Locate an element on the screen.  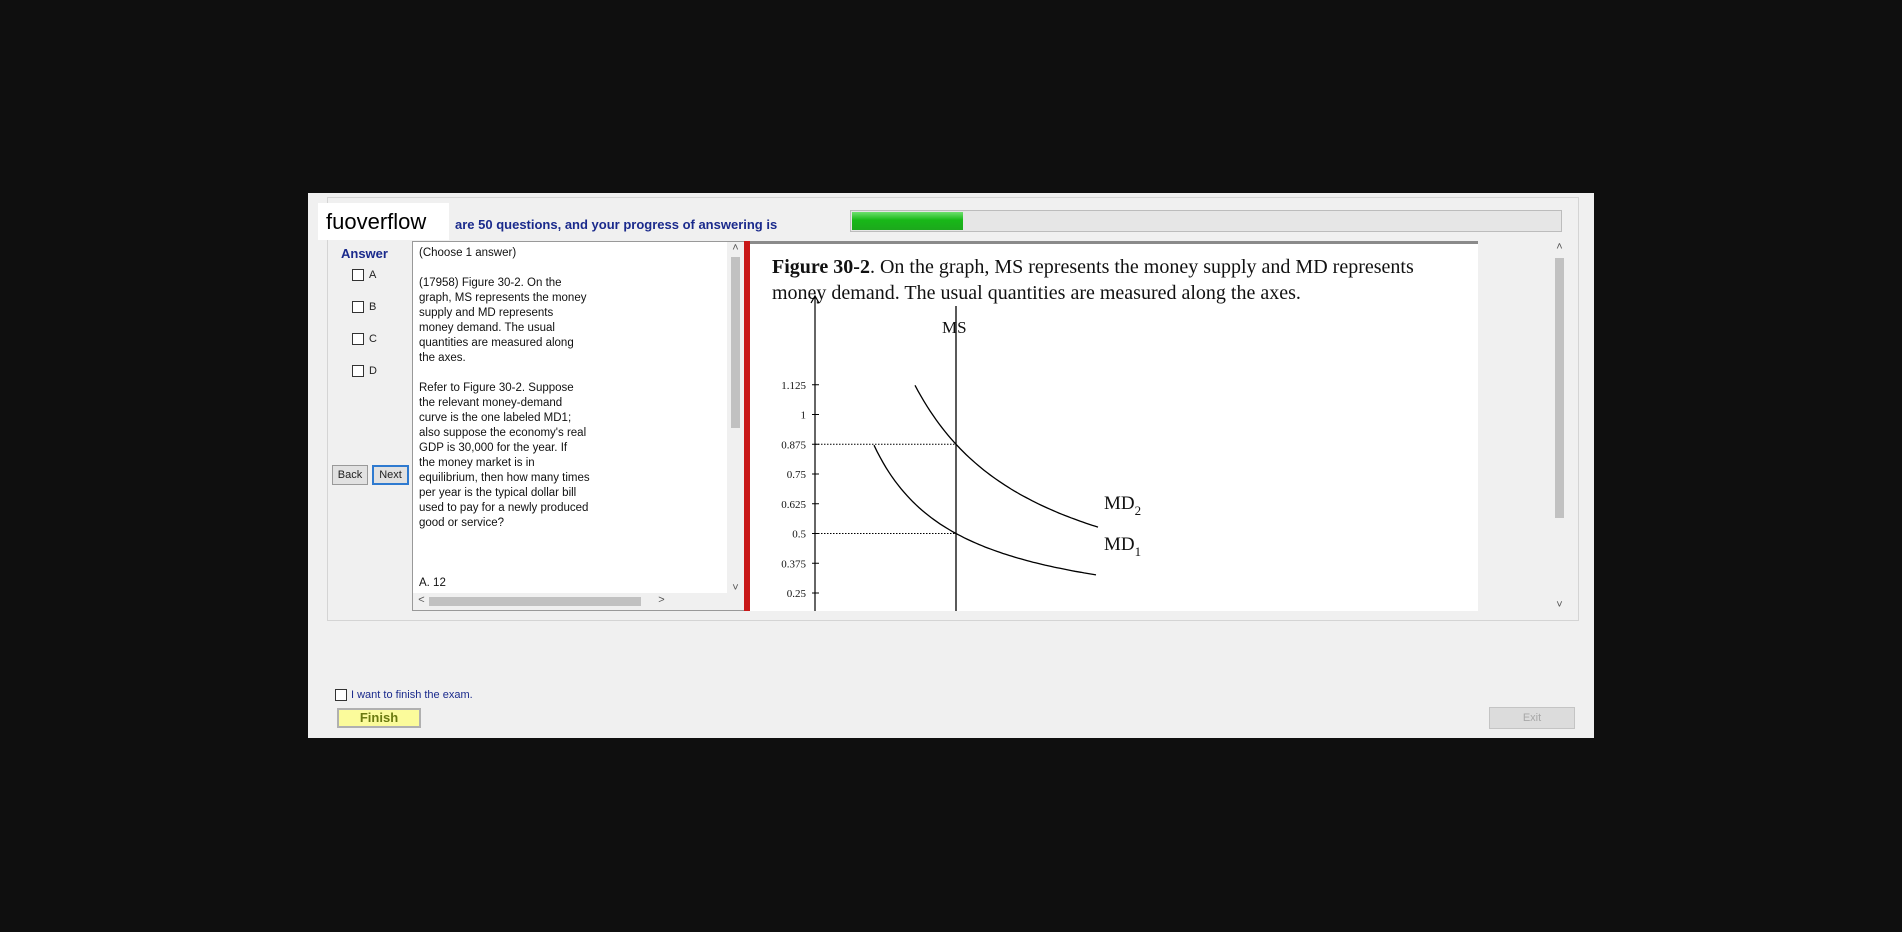
md2-label-subscript: 2 is located at coordinates (1138, 510).